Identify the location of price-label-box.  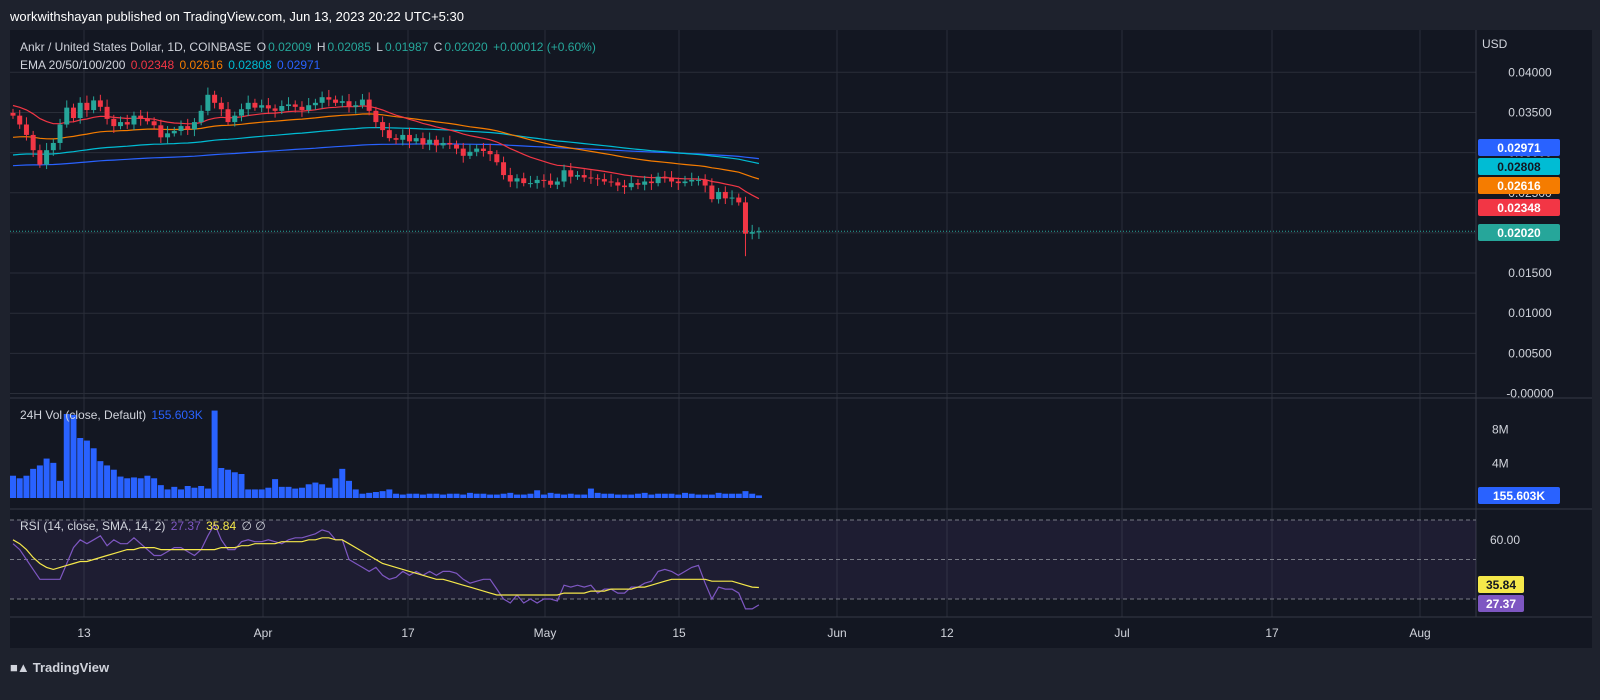
(1519, 232).